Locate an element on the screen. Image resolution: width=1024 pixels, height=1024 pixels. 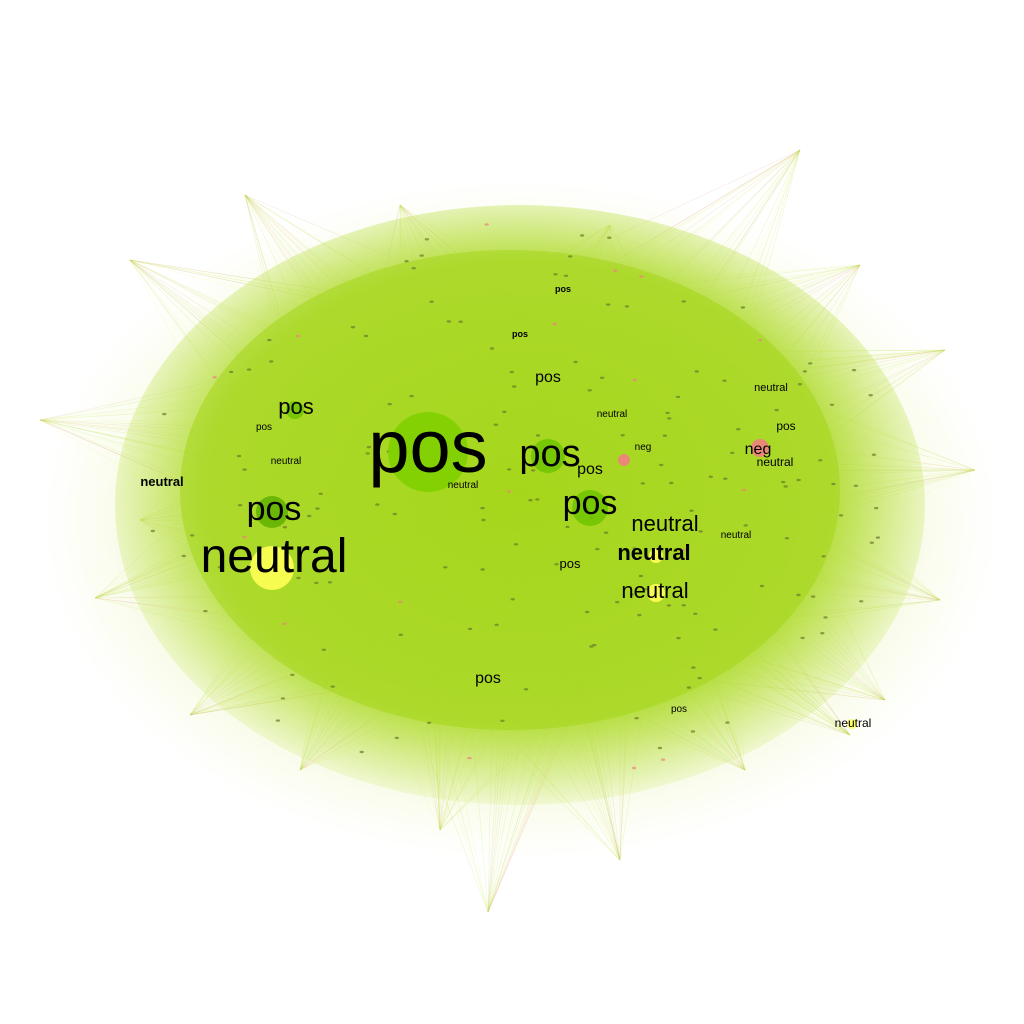
node-pos-c is located at coordinates (590, 508).